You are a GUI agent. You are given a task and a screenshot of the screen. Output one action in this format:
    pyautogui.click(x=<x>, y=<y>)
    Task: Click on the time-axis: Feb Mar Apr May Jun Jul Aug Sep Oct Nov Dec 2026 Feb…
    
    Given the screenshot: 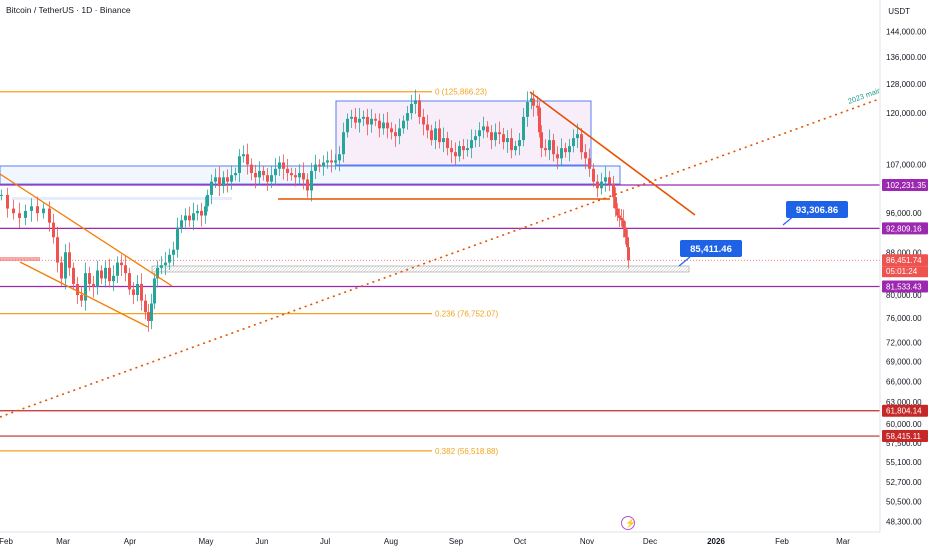 What is the action you would take?
    pyautogui.click(x=425, y=541)
    